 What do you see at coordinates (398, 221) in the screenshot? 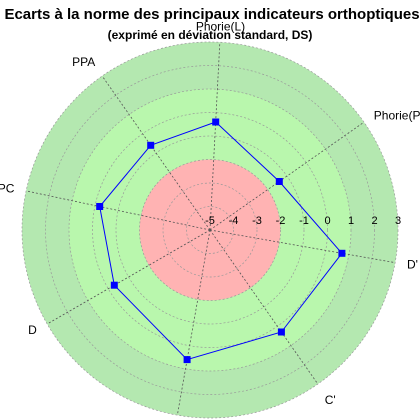
I see `tick-label: 3` at bounding box center [398, 221].